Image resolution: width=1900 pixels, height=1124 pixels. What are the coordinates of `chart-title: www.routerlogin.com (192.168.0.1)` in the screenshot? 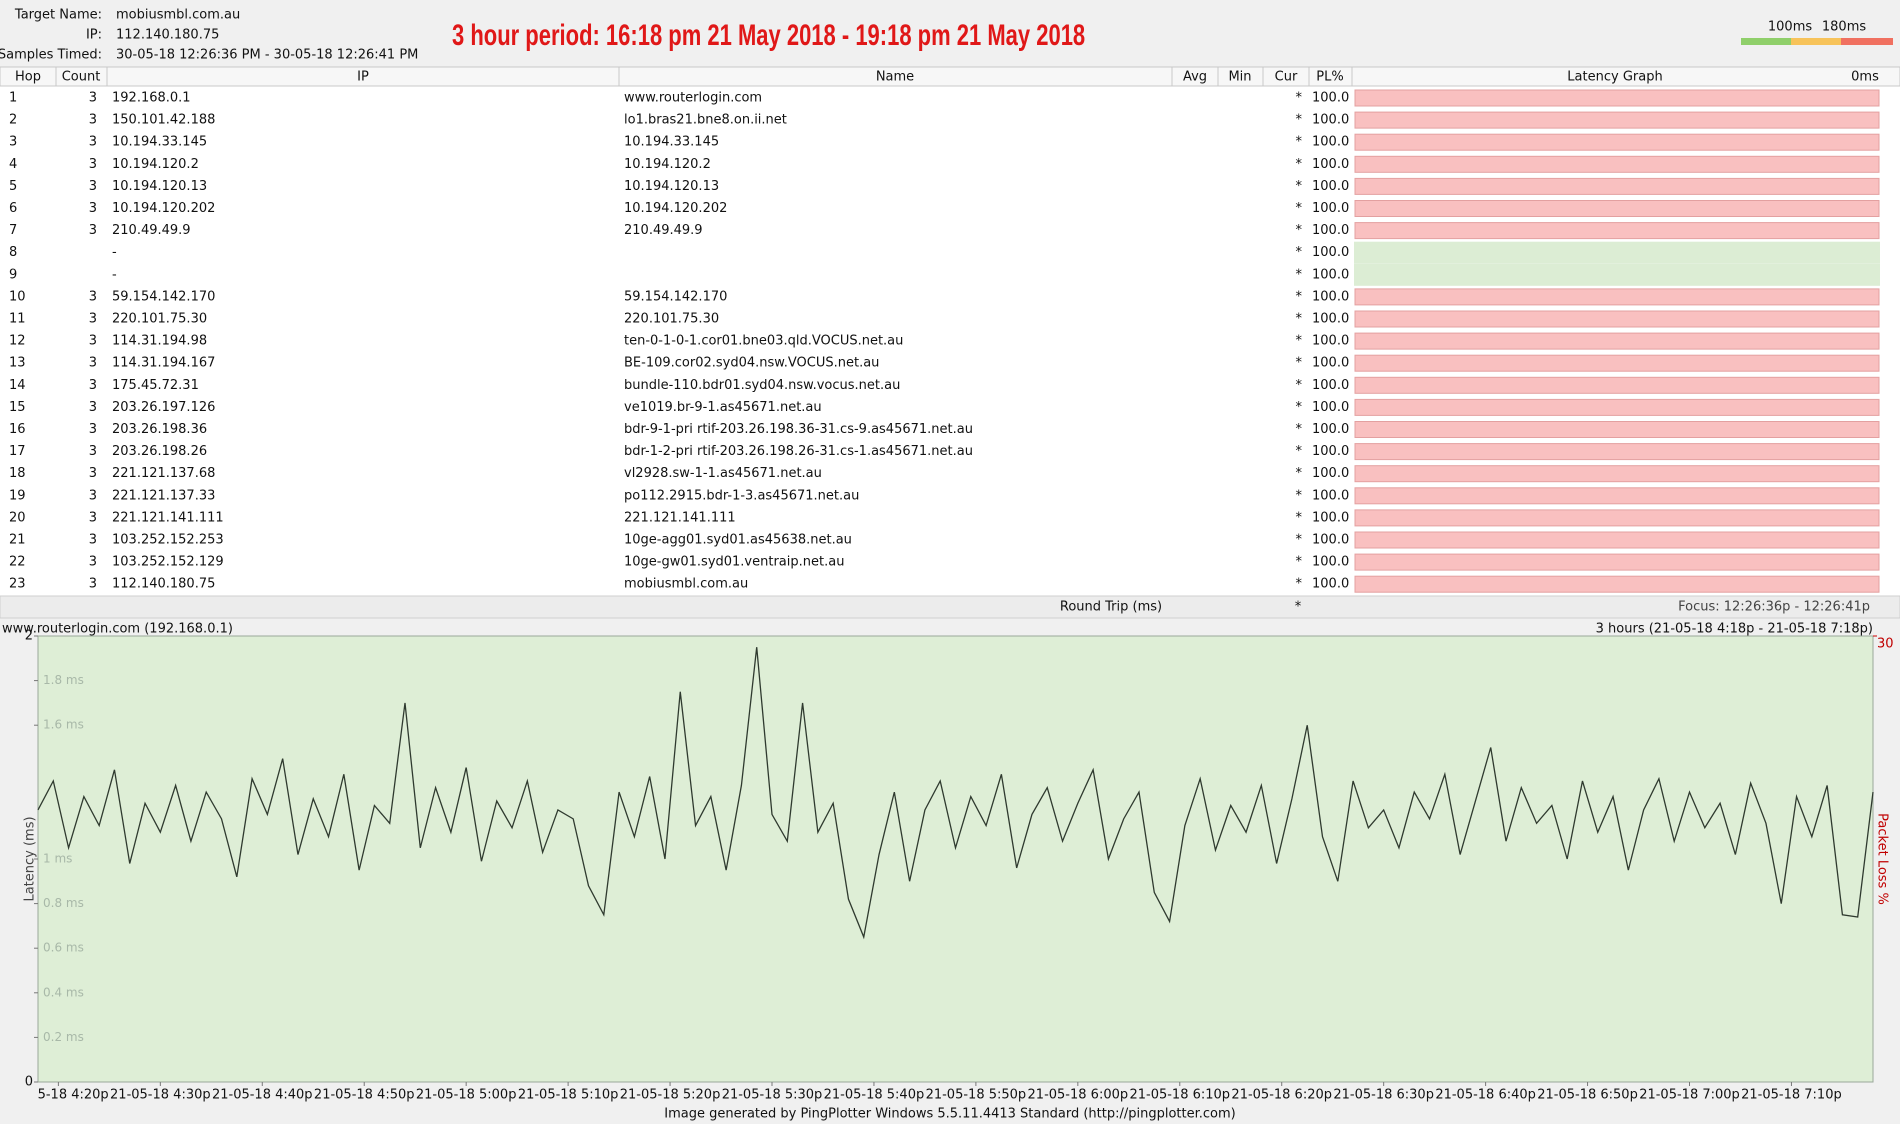 It's located at (117, 629).